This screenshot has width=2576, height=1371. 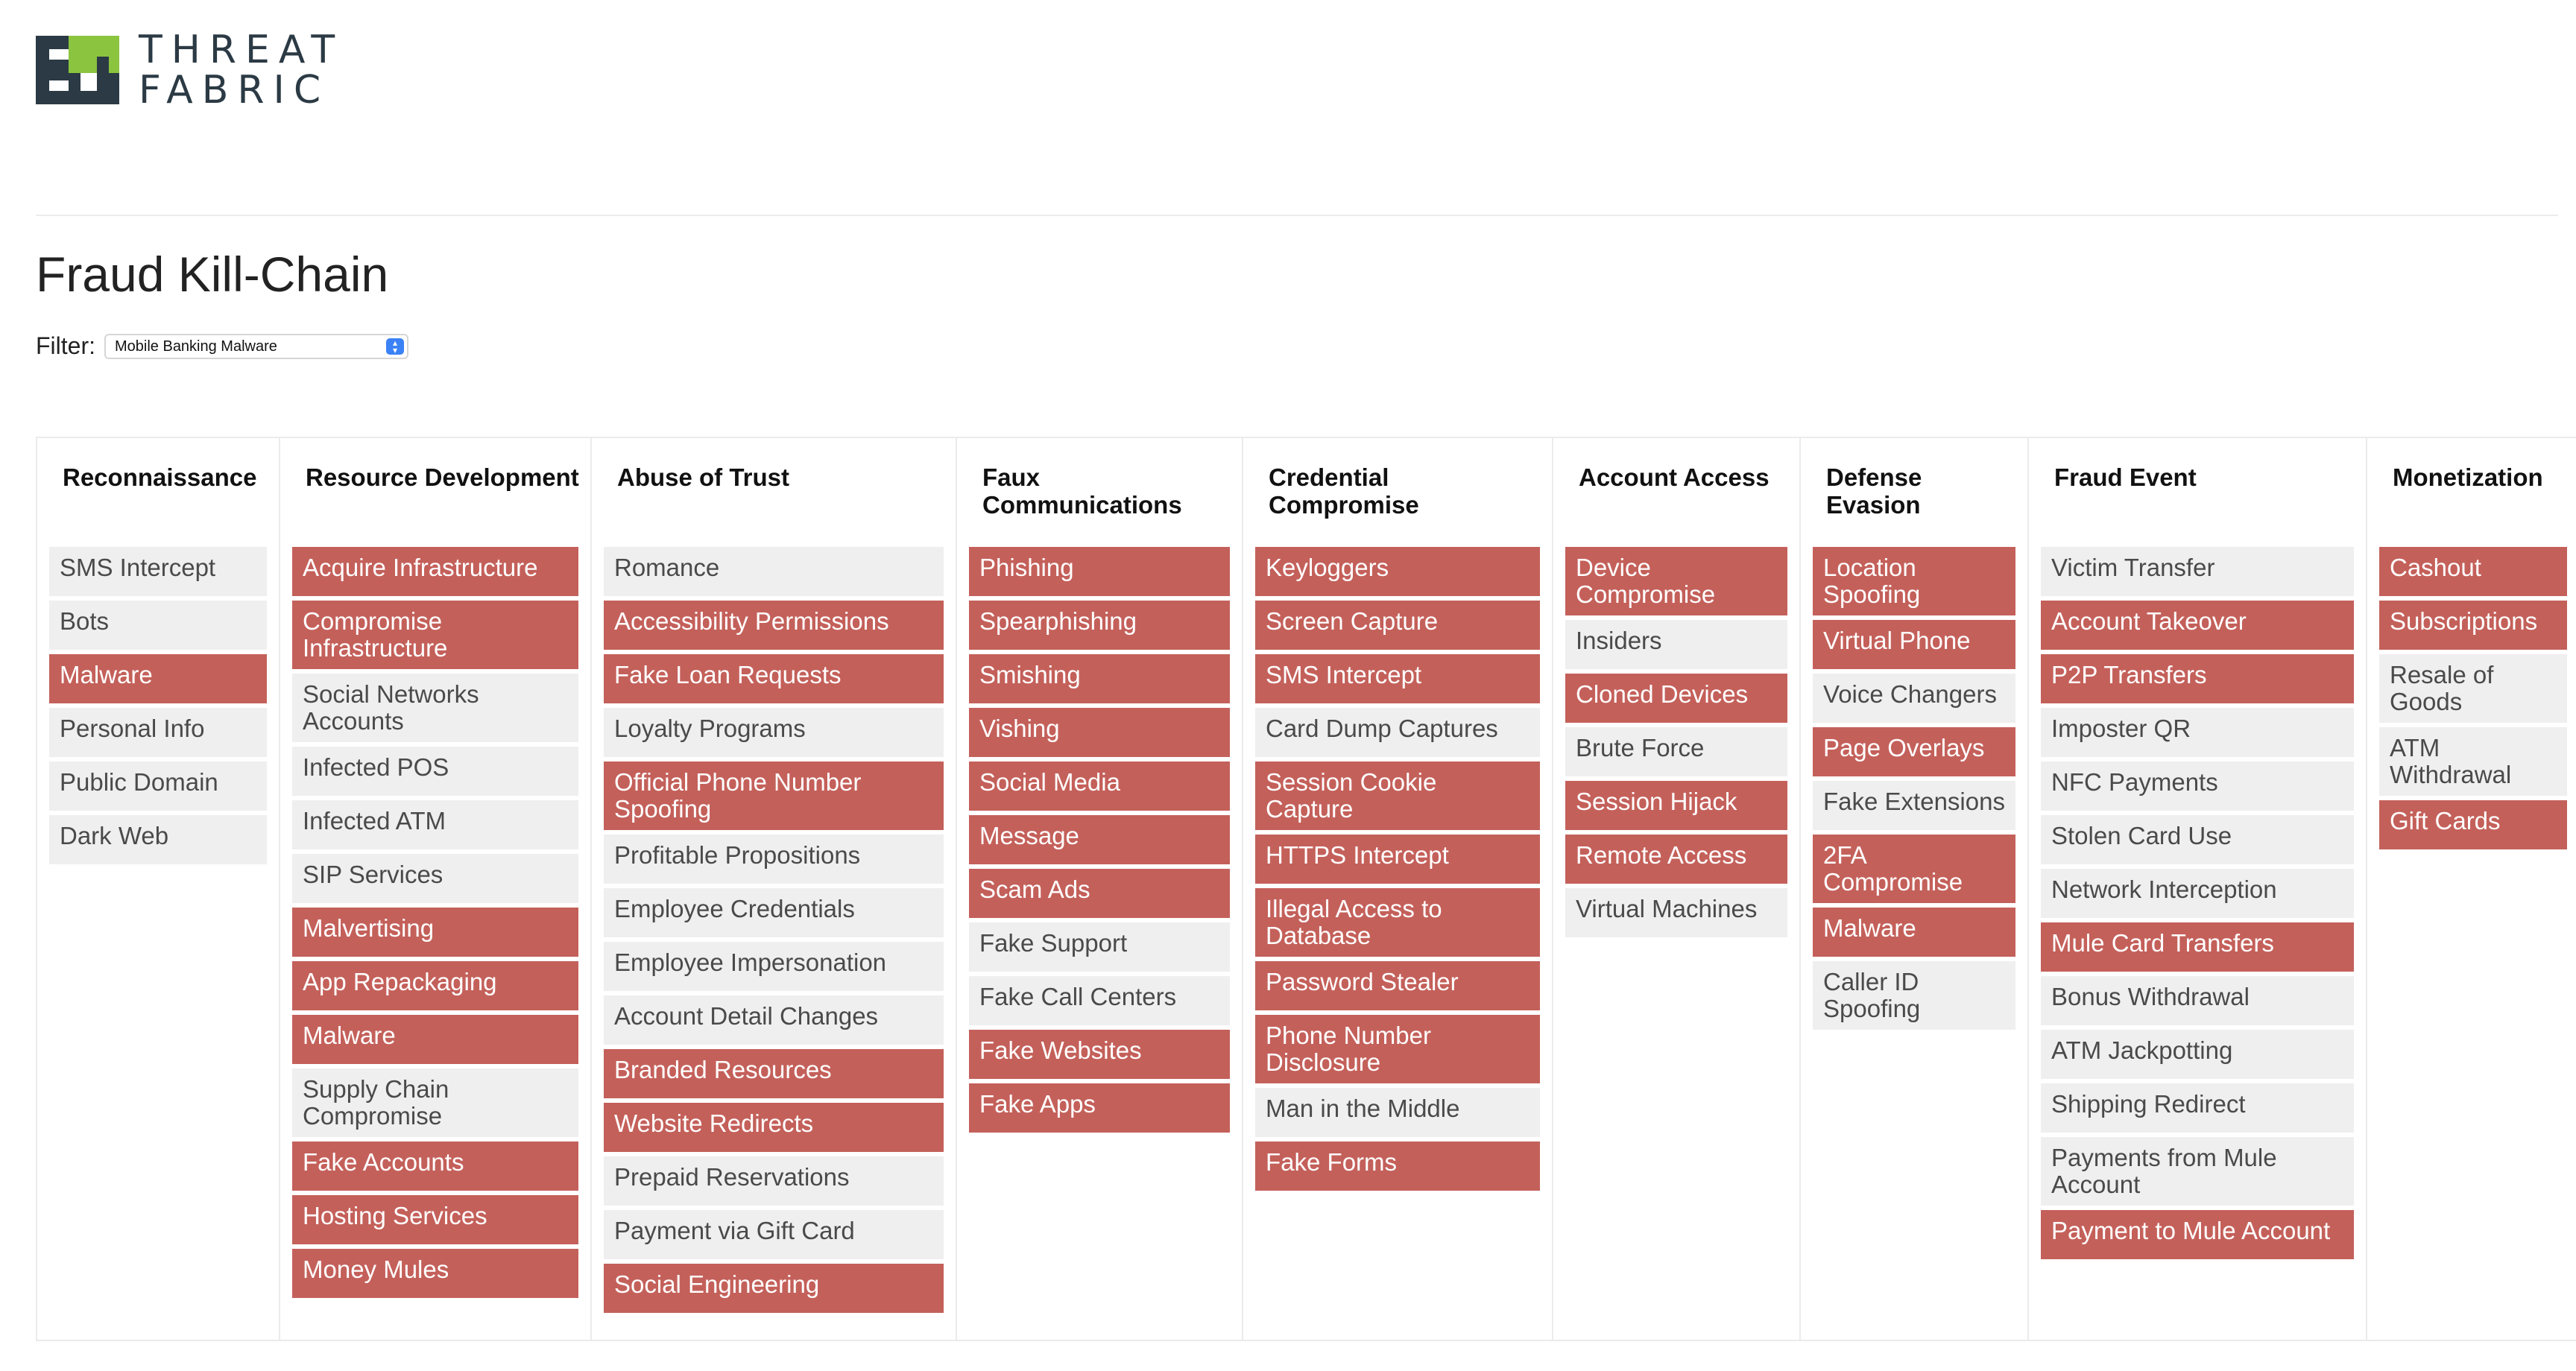 I want to click on technique-item: Website Redirects, so click(x=774, y=1127).